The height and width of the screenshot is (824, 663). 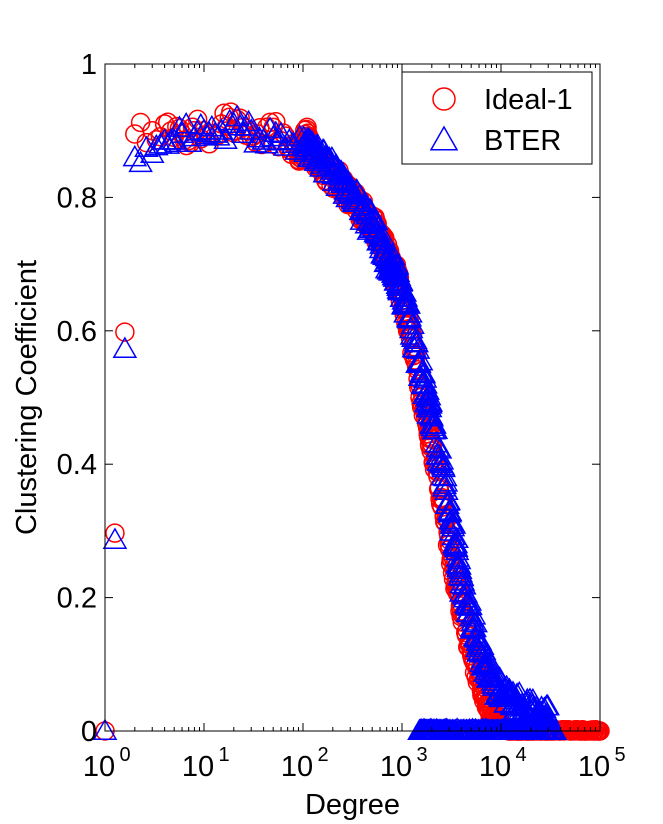 What do you see at coordinates (89, 732) in the screenshot?
I see `y-tick-label: 0` at bounding box center [89, 732].